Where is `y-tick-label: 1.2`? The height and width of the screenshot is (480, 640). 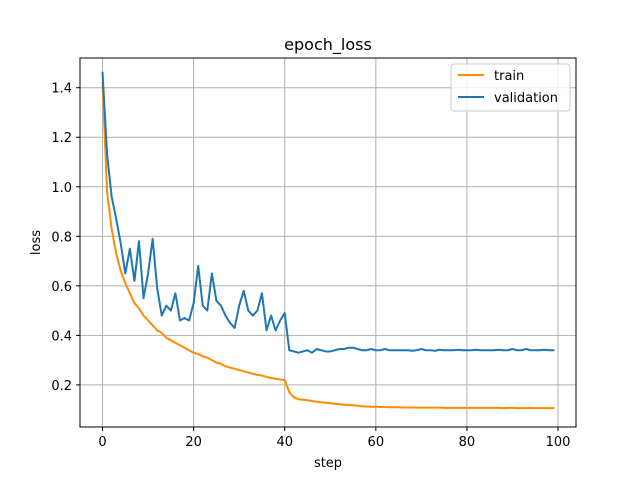 y-tick-label: 1.2 is located at coordinates (61, 138).